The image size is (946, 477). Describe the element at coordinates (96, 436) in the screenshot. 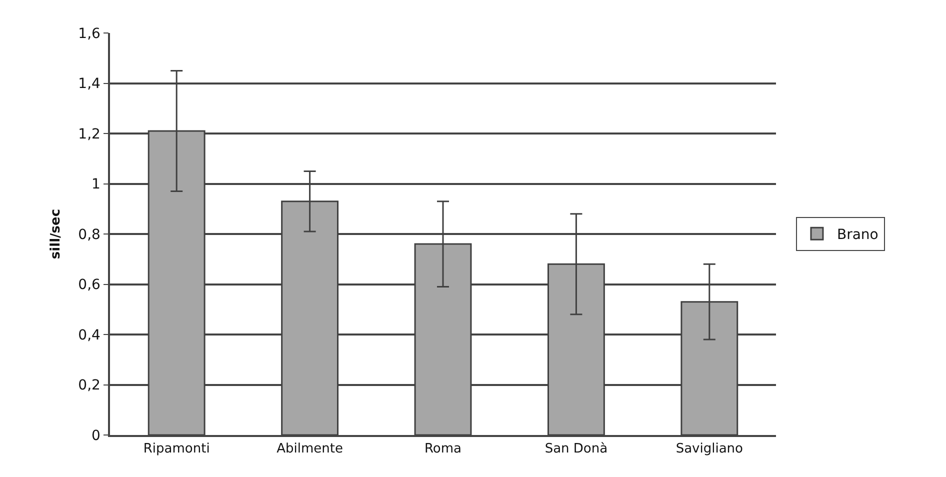

I see `y-tick-label: 0` at that location.